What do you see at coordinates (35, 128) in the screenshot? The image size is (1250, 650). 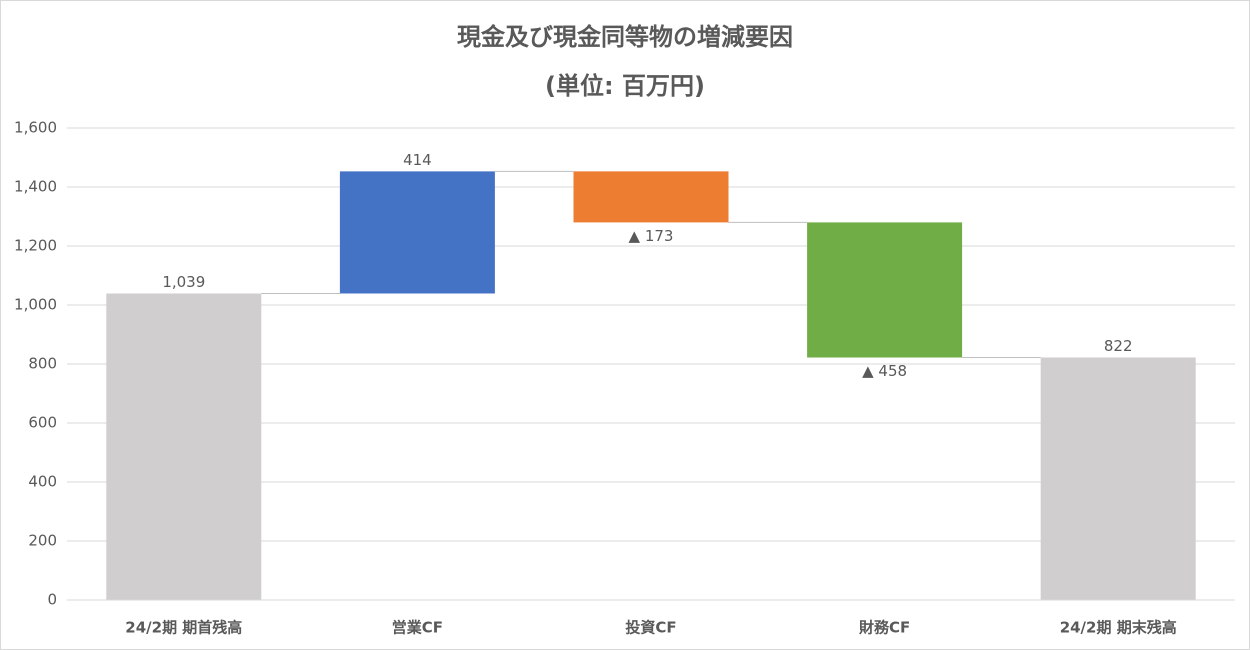 I see `y-tick-label: 1,600` at bounding box center [35, 128].